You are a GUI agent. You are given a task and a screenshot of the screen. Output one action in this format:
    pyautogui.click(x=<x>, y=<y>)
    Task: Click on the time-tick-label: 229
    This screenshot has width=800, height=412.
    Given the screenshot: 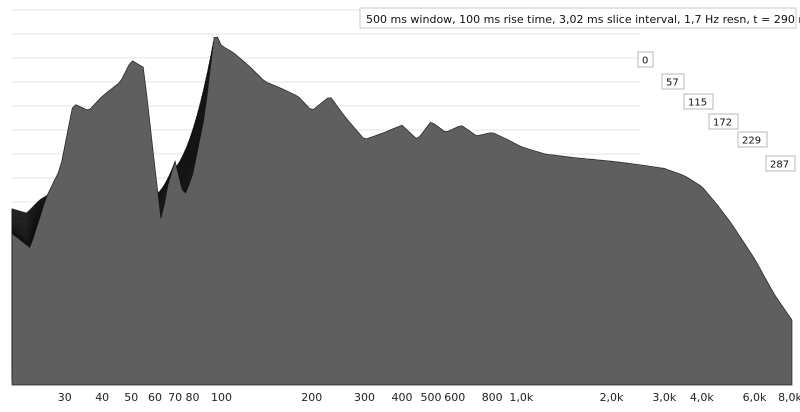 What is the action you would take?
    pyautogui.click(x=751, y=141)
    